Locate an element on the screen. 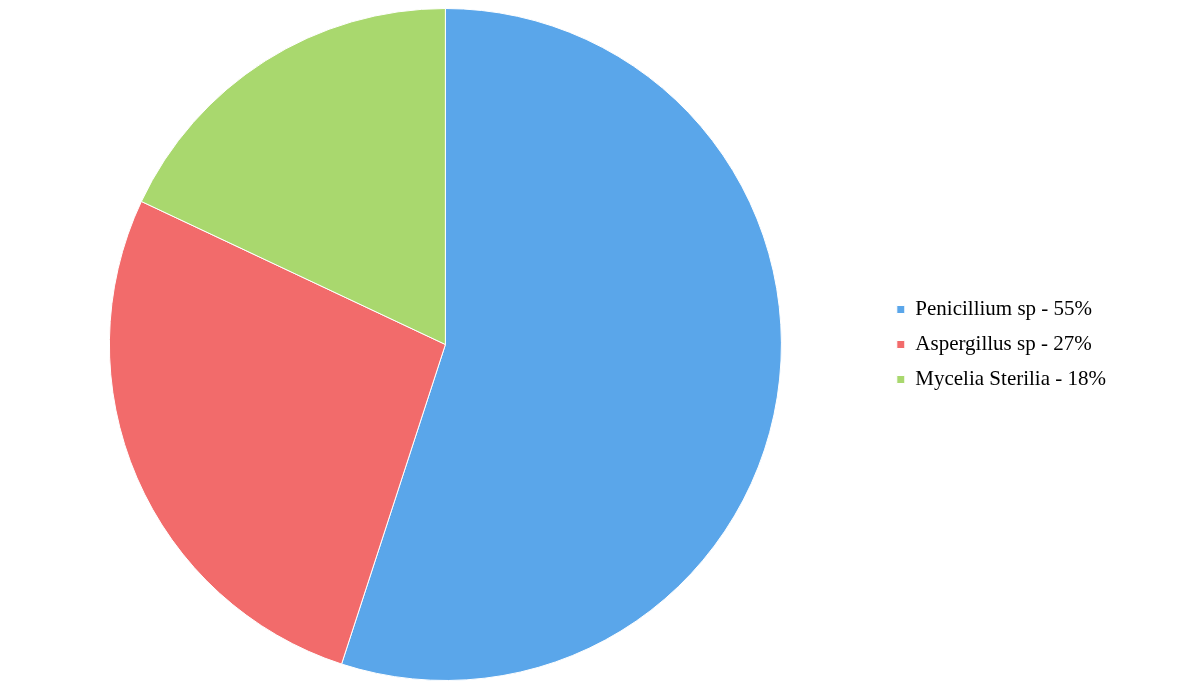 The width and height of the screenshot is (1184, 689). legend-label: Aspergillus sp - 27% is located at coordinates (1003, 343).